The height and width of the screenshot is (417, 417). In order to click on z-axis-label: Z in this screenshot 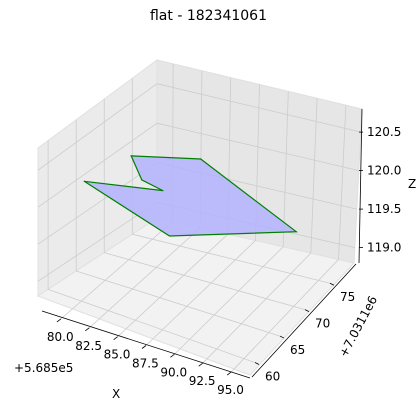, I will do `click(412, 184)`.